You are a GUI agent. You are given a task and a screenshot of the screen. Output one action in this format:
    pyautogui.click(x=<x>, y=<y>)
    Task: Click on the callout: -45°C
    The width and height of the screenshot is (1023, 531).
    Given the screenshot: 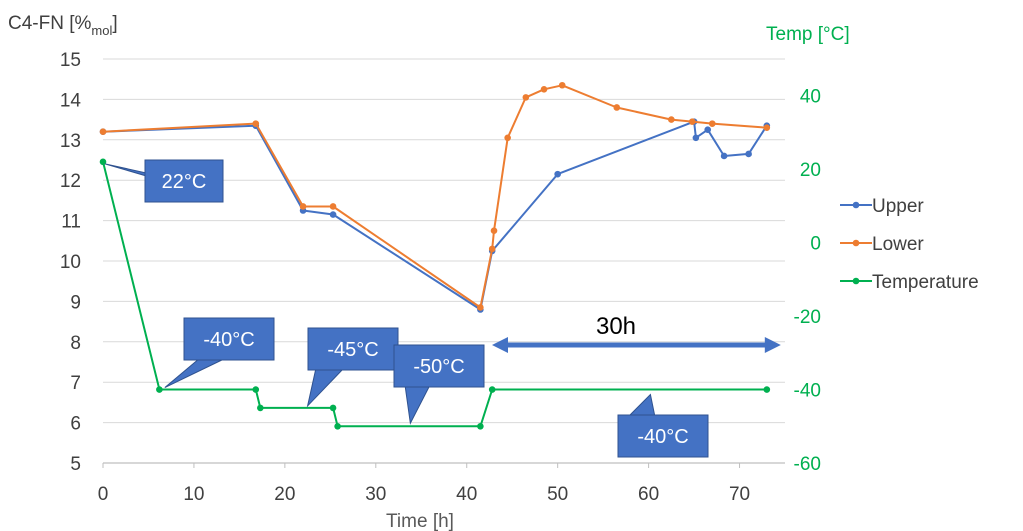 What is the action you would take?
    pyautogui.click(x=352, y=367)
    